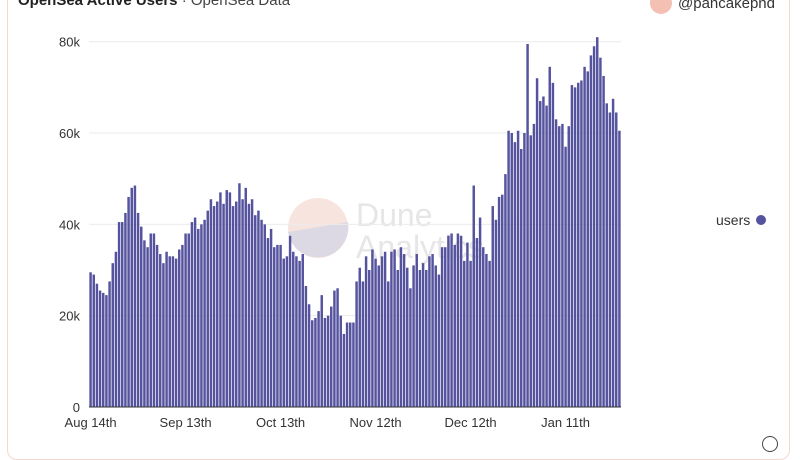 The height and width of the screenshot is (460, 800). What do you see at coordinates (76, 407) in the screenshot?
I see `y-tick-label: 0` at bounding box center [76, 407].